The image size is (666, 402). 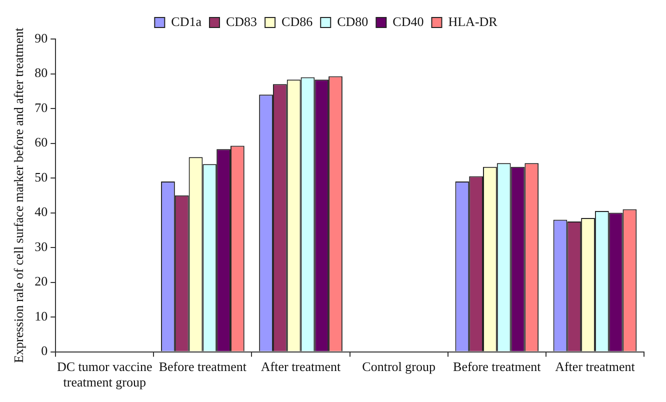 I want to click on y-tick-label: 90, so click(x=41, y=38).